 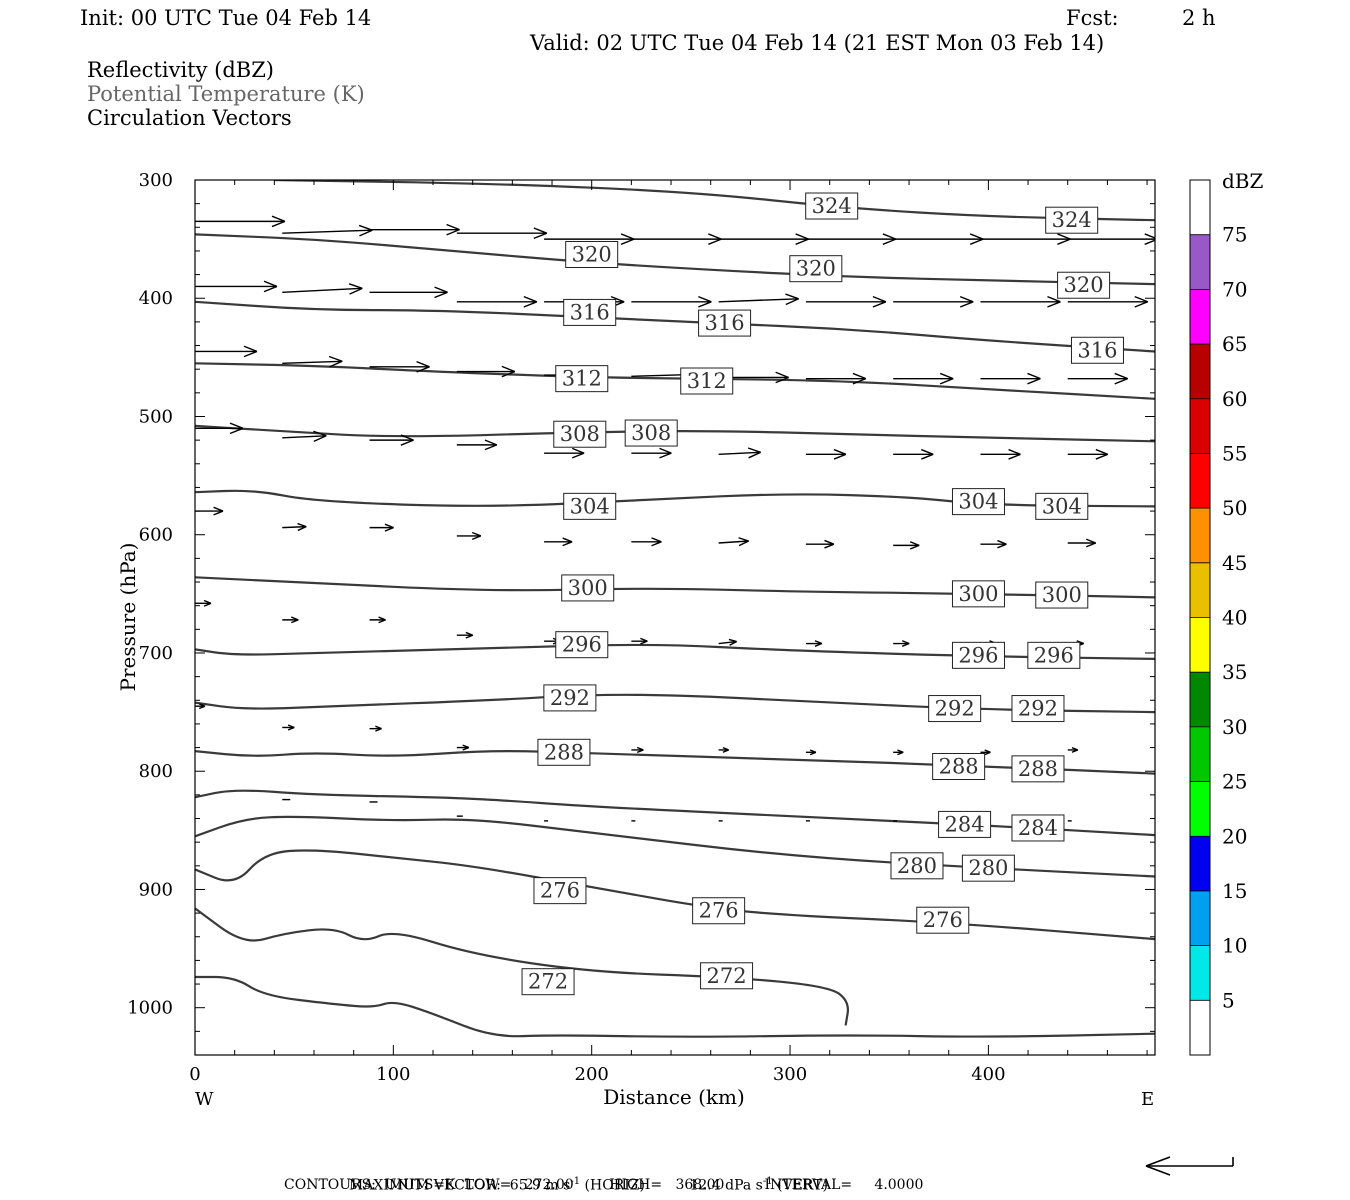 I want to click on y-tick-label: 500, so click(x=156, y=416).